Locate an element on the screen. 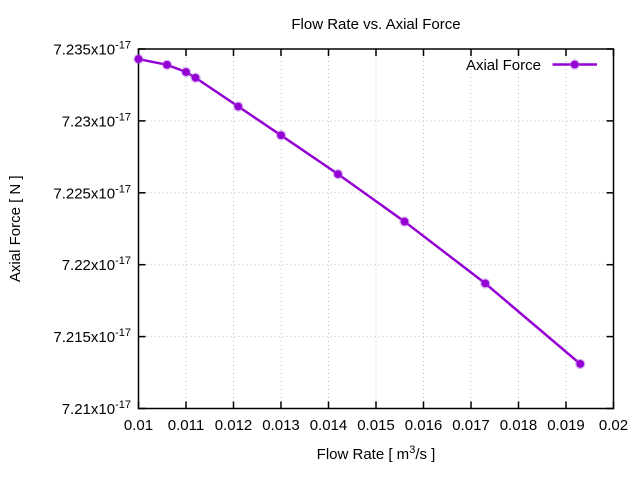  x-tick-label: 0.017 is located at coordinates (471, 425).